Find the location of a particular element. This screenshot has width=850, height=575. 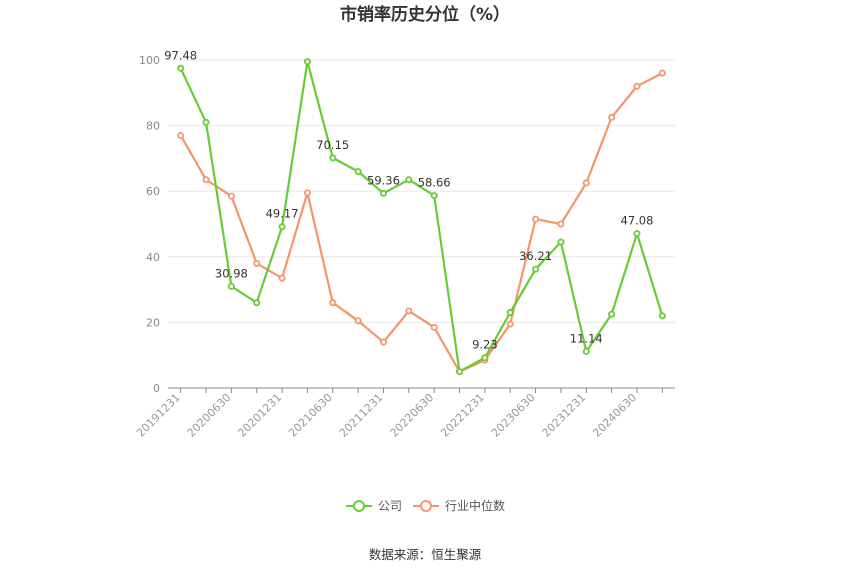

legend-item: 行业中位数 is located at coordinates (459, 505).